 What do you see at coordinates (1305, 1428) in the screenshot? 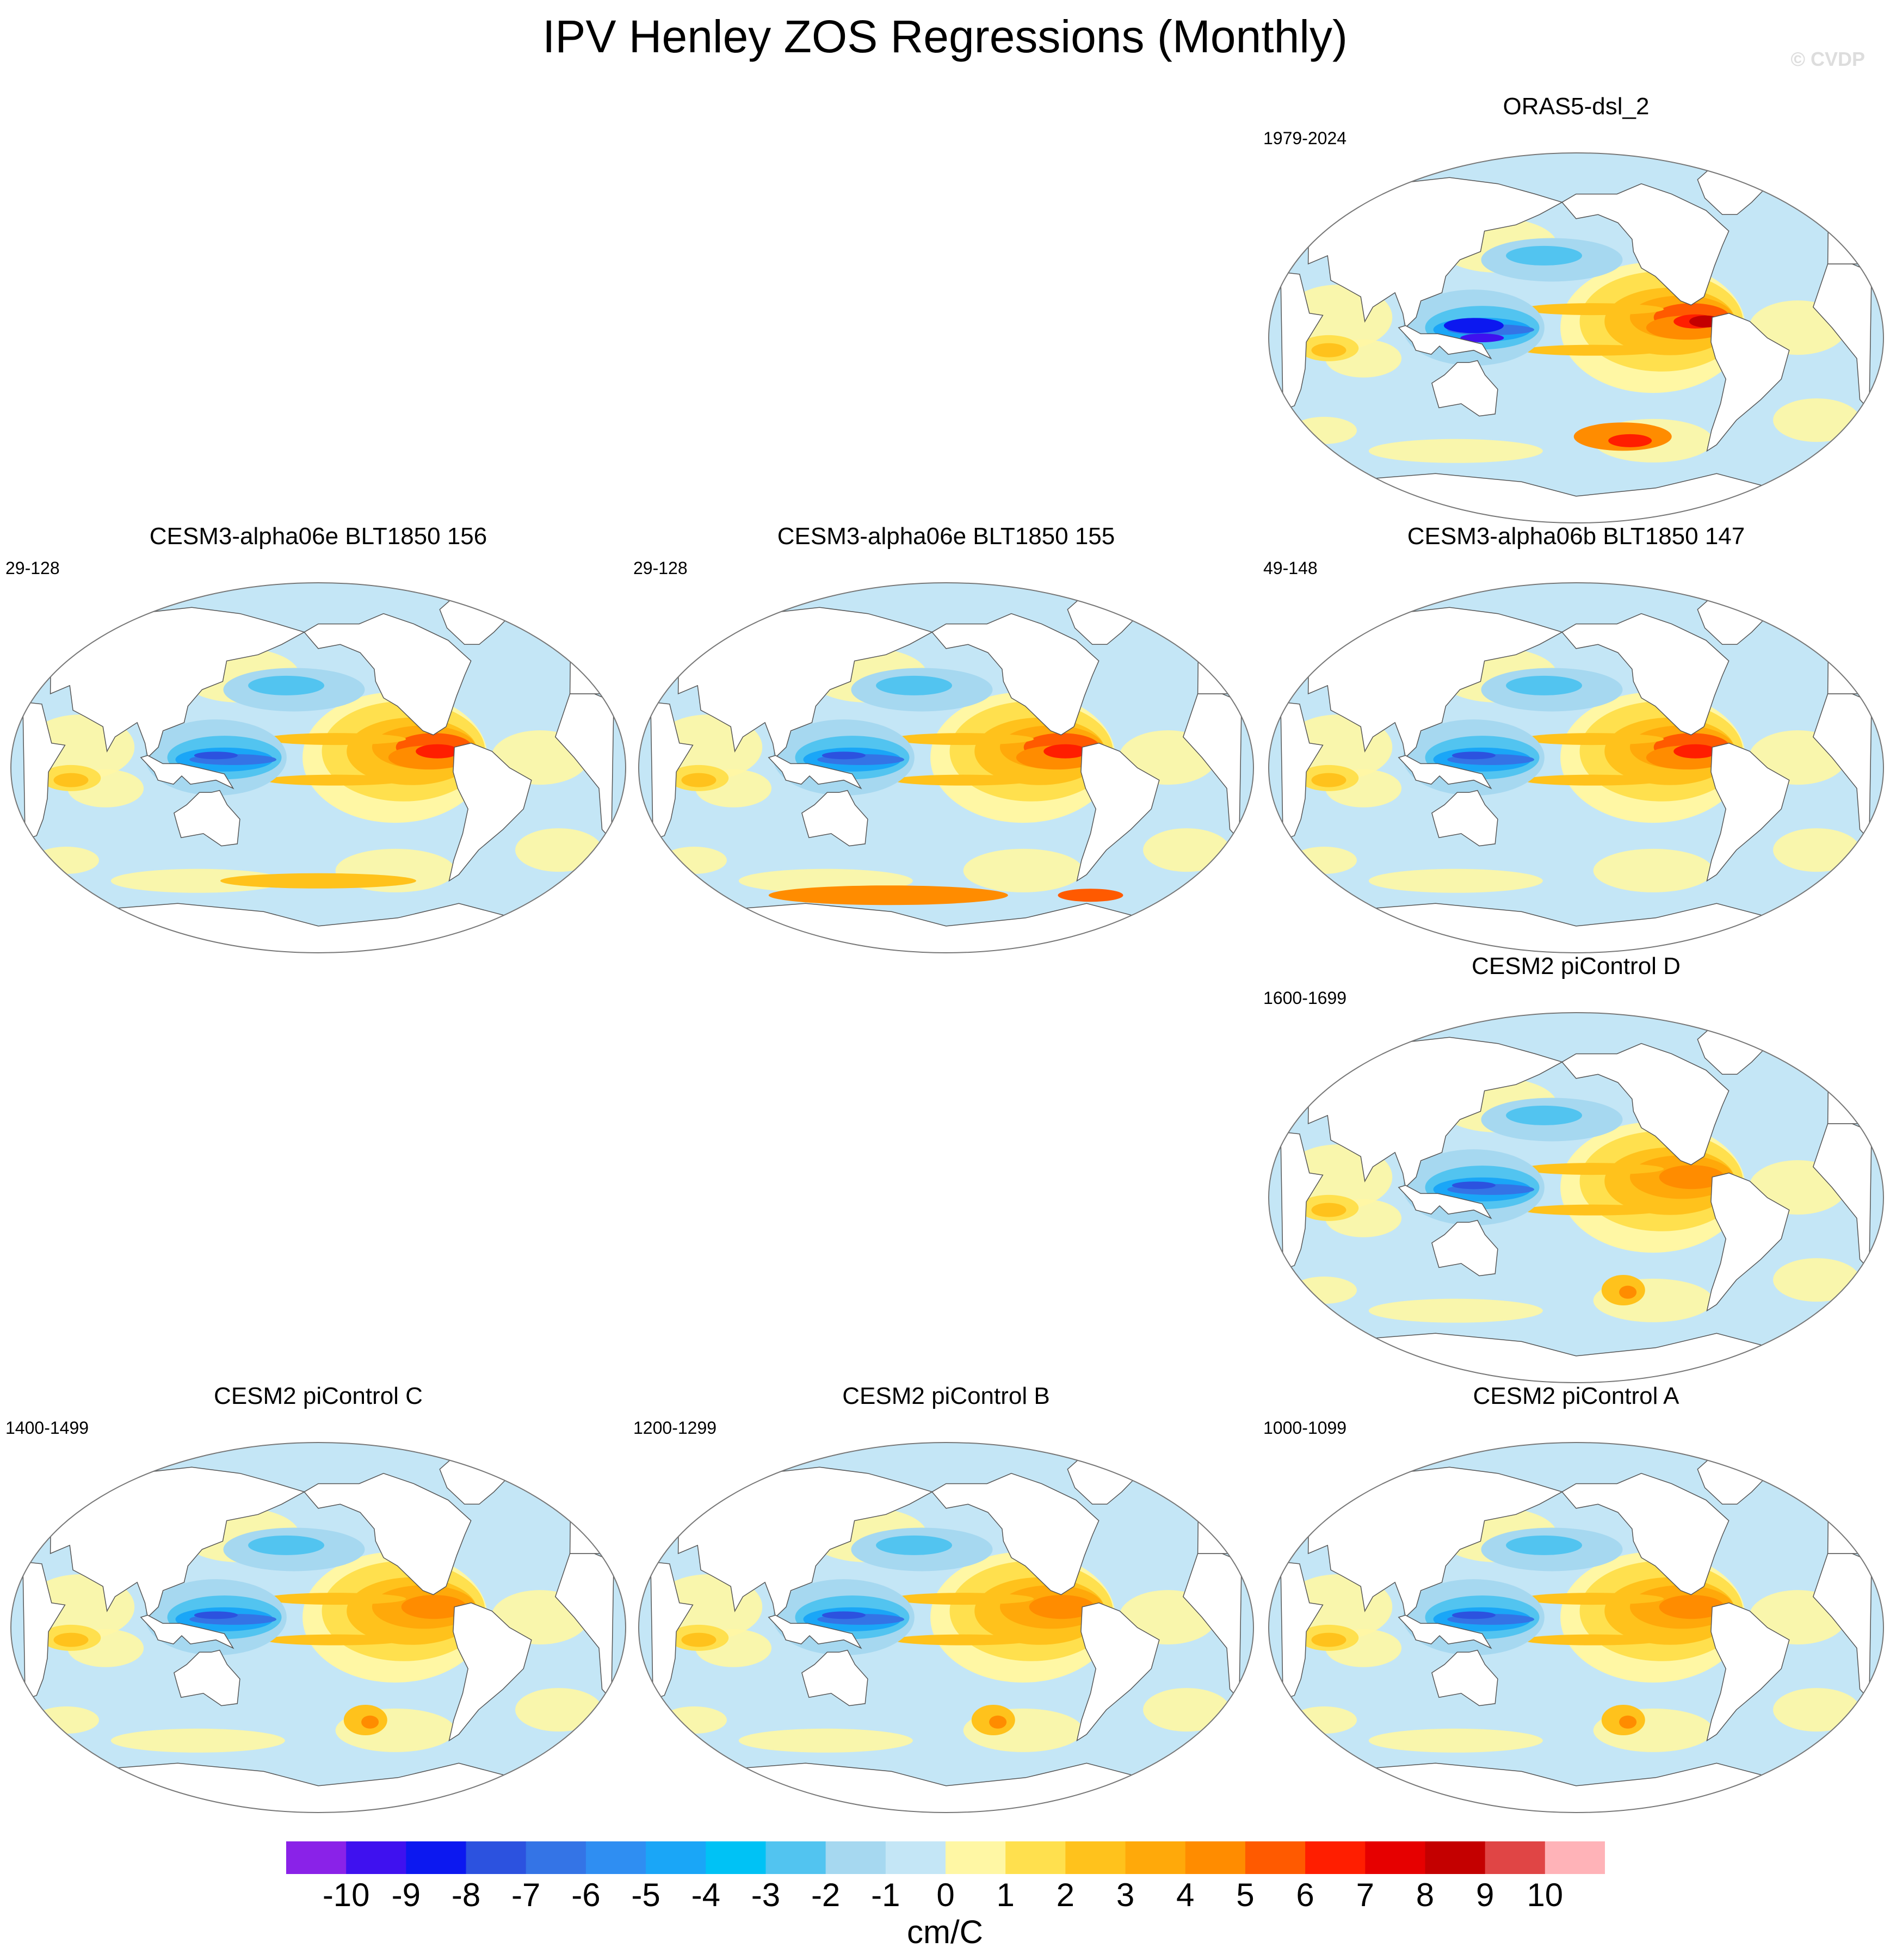
I see `panel-period: 1000-1099` at bounding box center [1305, 1428].